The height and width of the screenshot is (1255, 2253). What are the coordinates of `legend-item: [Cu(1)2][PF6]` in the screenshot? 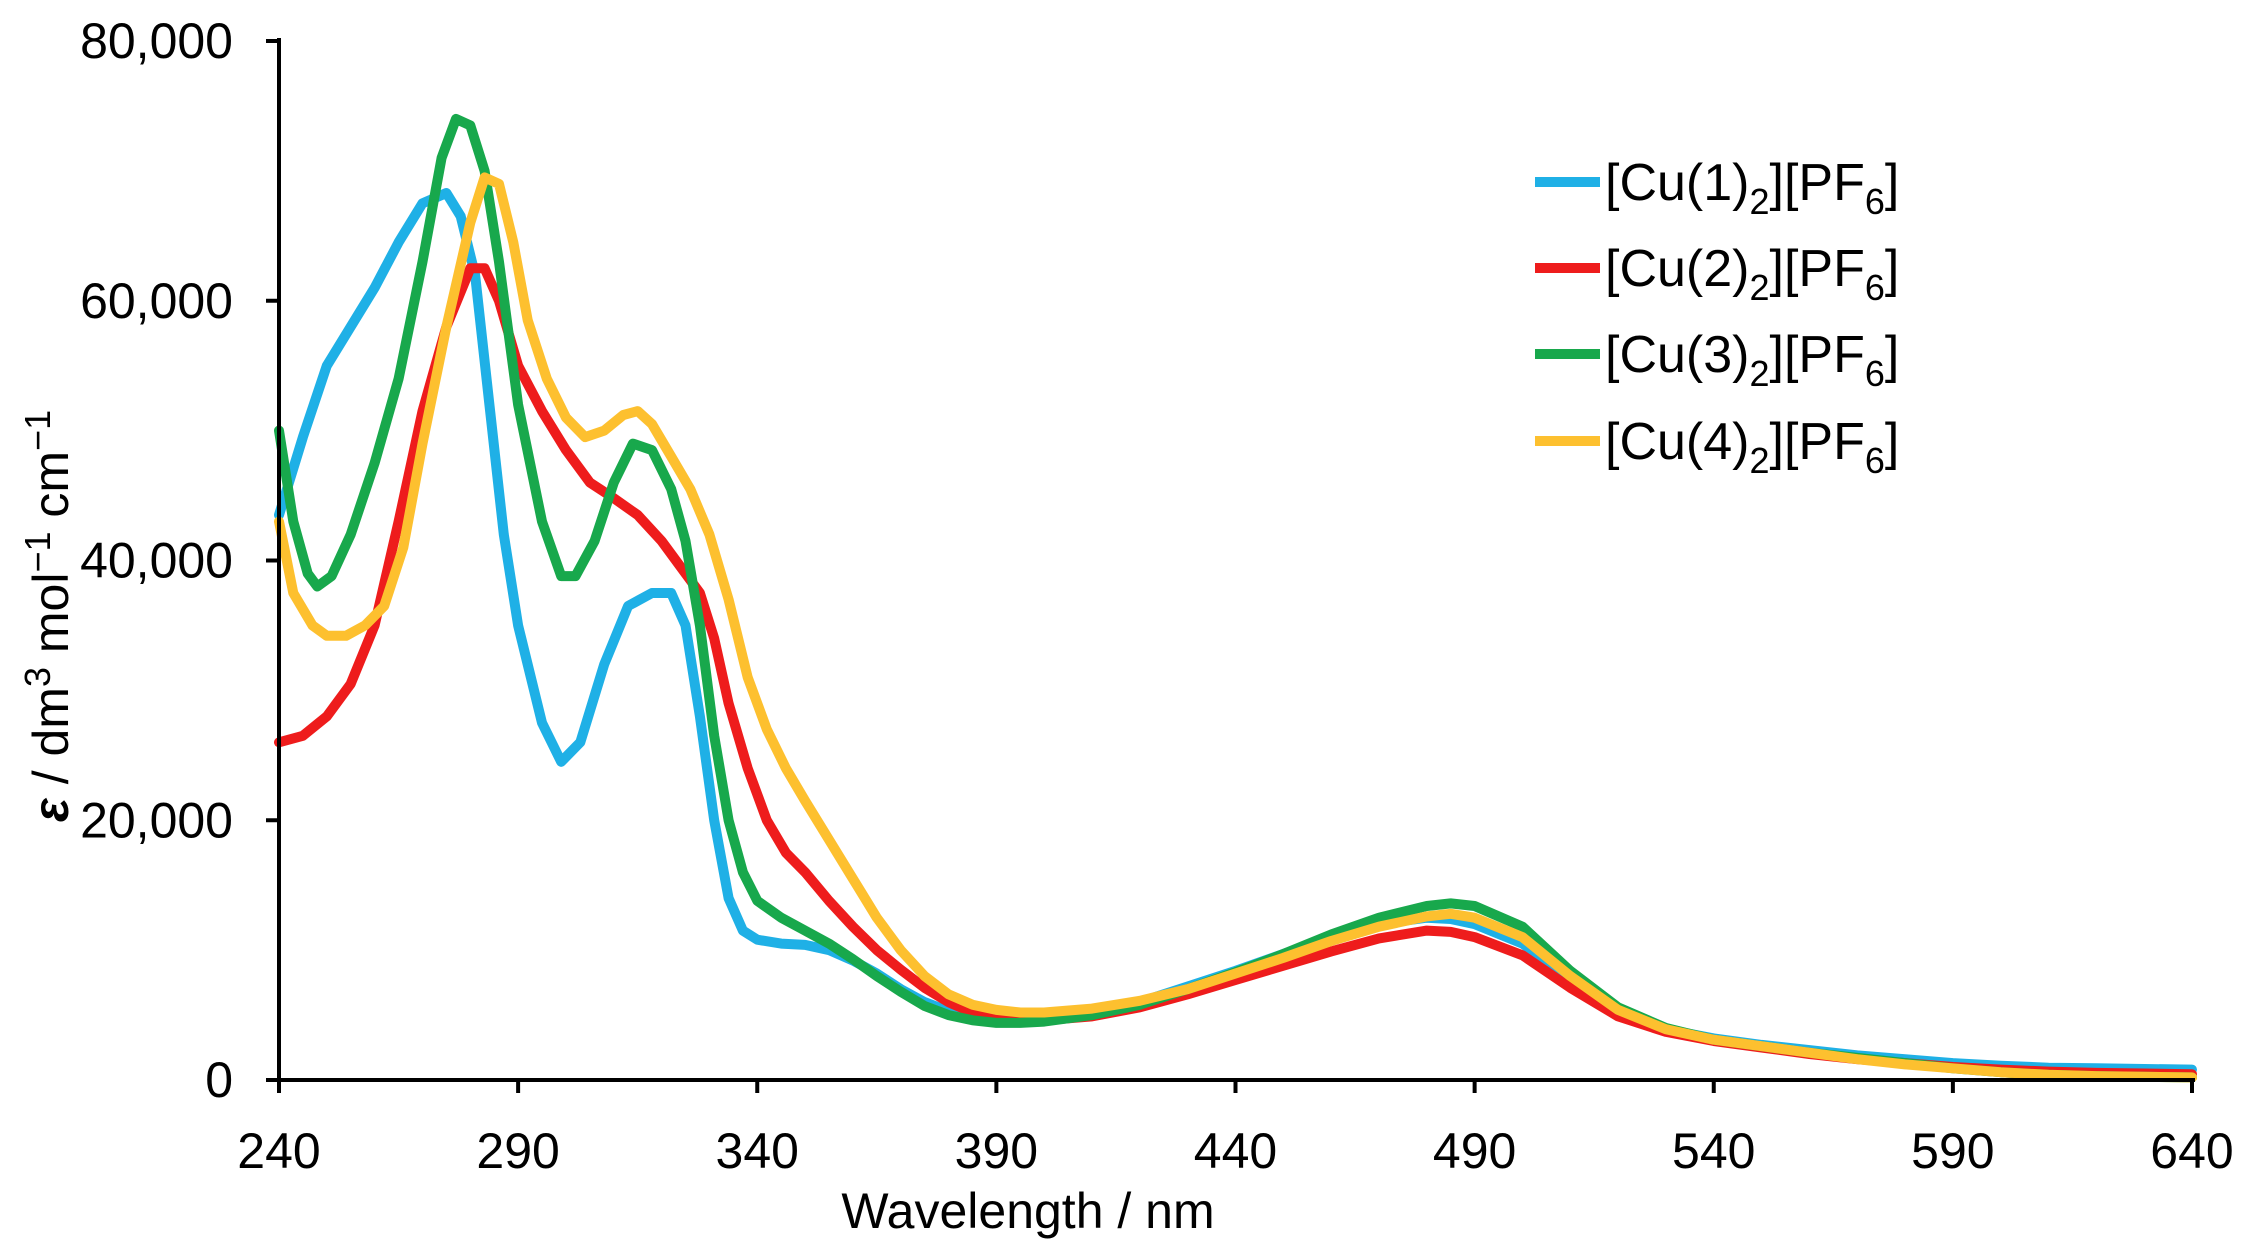 It's located at (1717, 188).